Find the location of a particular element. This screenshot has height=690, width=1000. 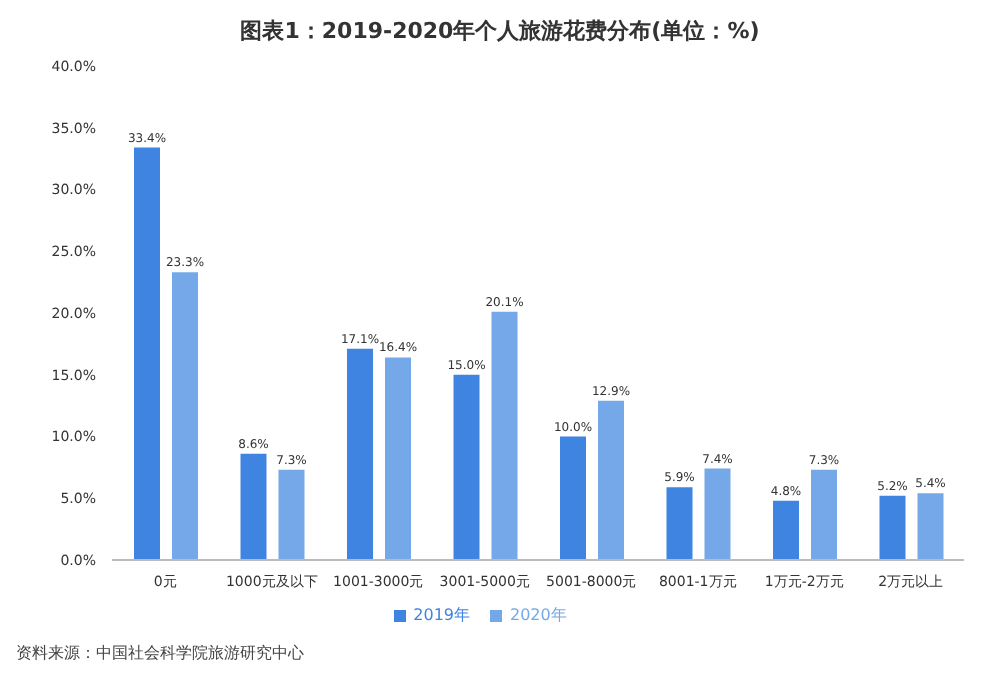

legend-label: 2020年 is located at coordinates (538, 615).